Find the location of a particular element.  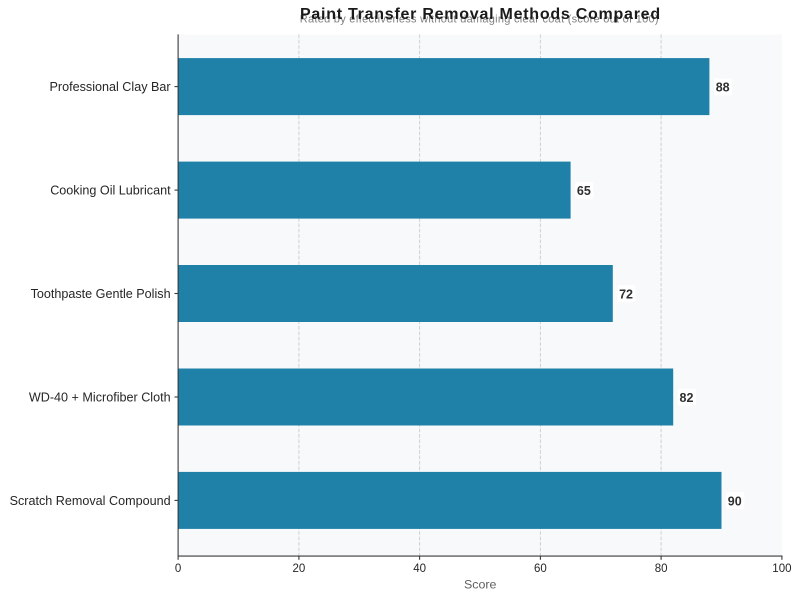

svg-text: WD-40 + Microfiber Cloth is located at coordinates (100, 397).